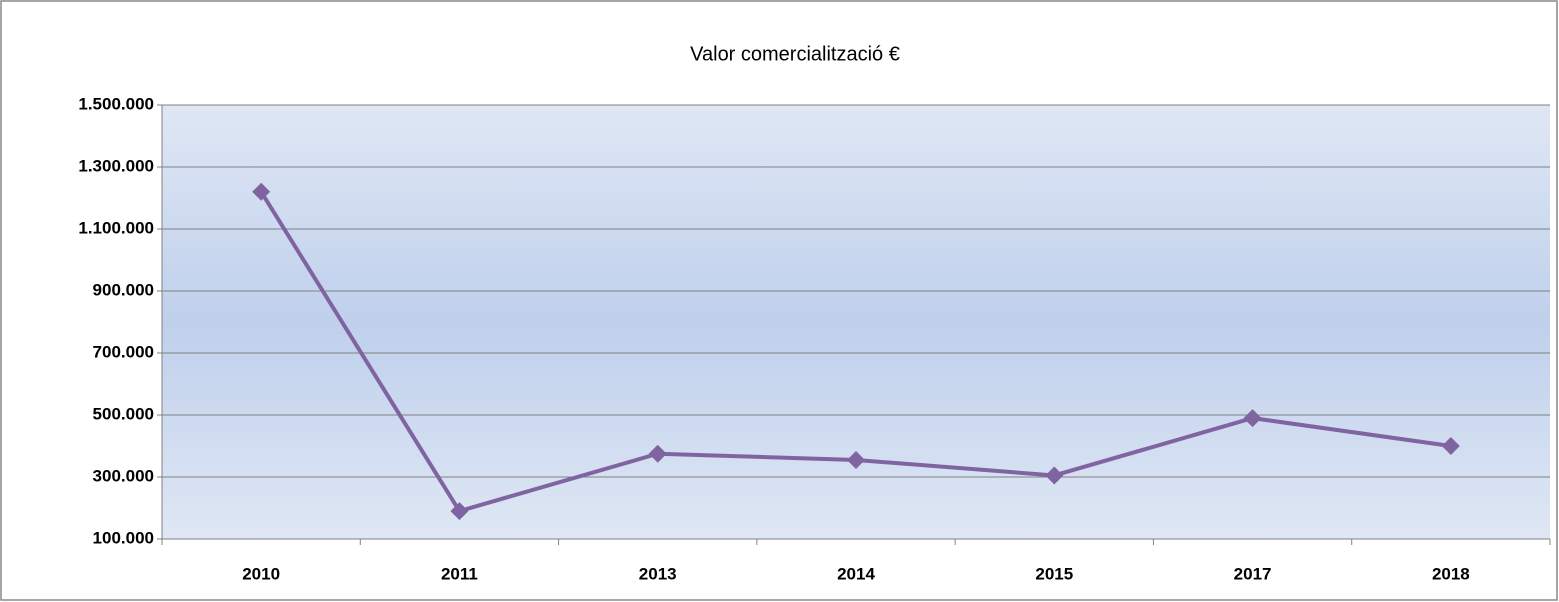  I want to click on x-tick-label: 2015, so click(1054, 573).